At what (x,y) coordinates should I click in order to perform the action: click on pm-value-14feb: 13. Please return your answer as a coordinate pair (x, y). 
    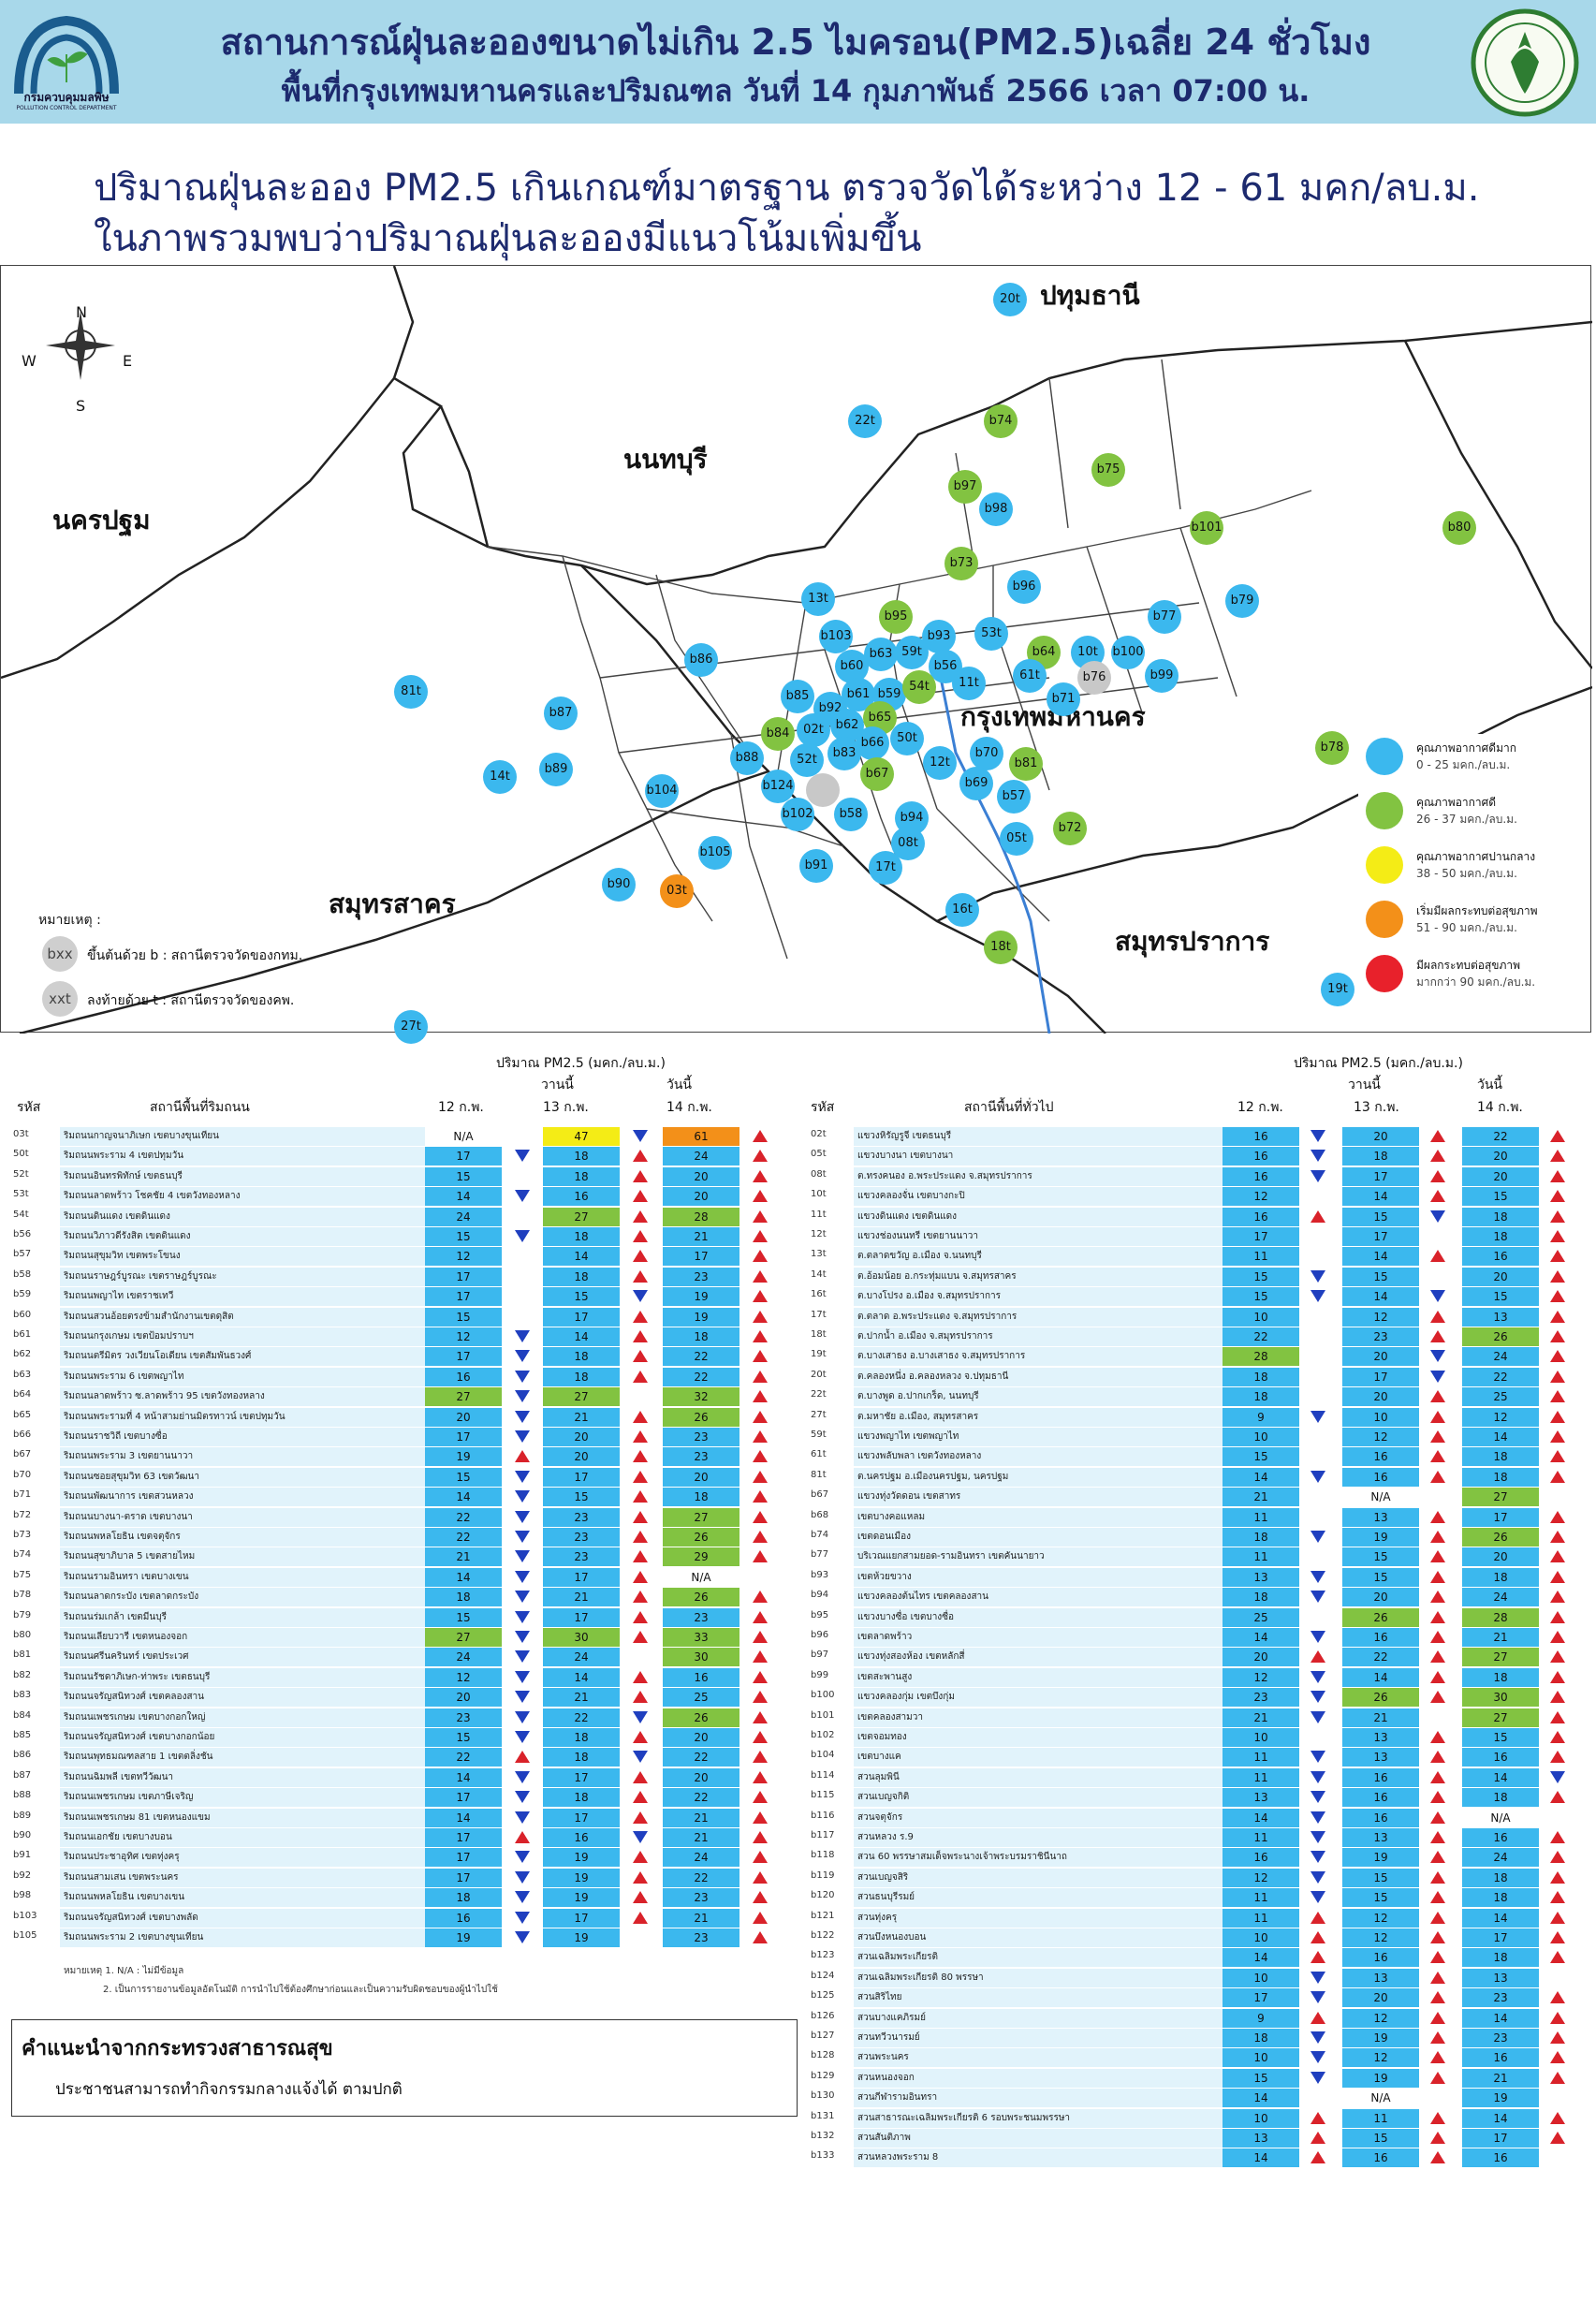
    Looking at the image, I should click on (1500, 1978).